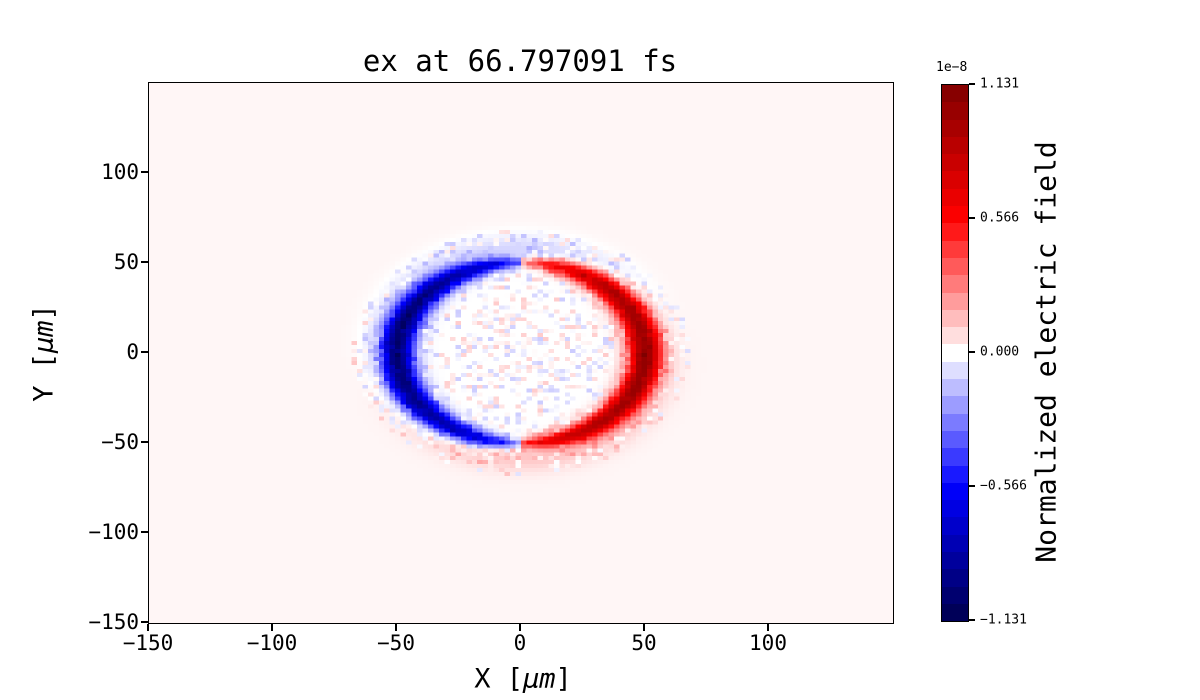 Image resolution: width=1200 pixels, height=700 pixels. Describe the element at coordinates (520, 643) in the screenshot. I see `x-tick-label: 0` at that location.